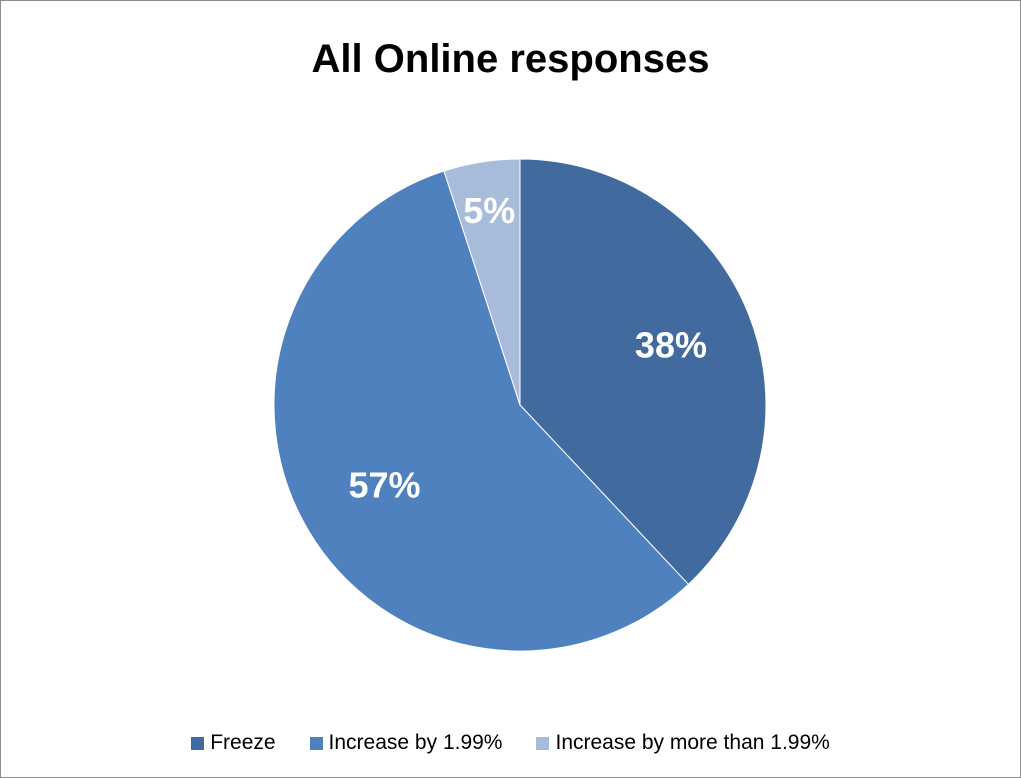 This screenshot has width=1021, height=778. What do you see at coordinates (671, 345) in the screenshot?
I see `slice-data-label: 38%` at bounding box center [671, 345].